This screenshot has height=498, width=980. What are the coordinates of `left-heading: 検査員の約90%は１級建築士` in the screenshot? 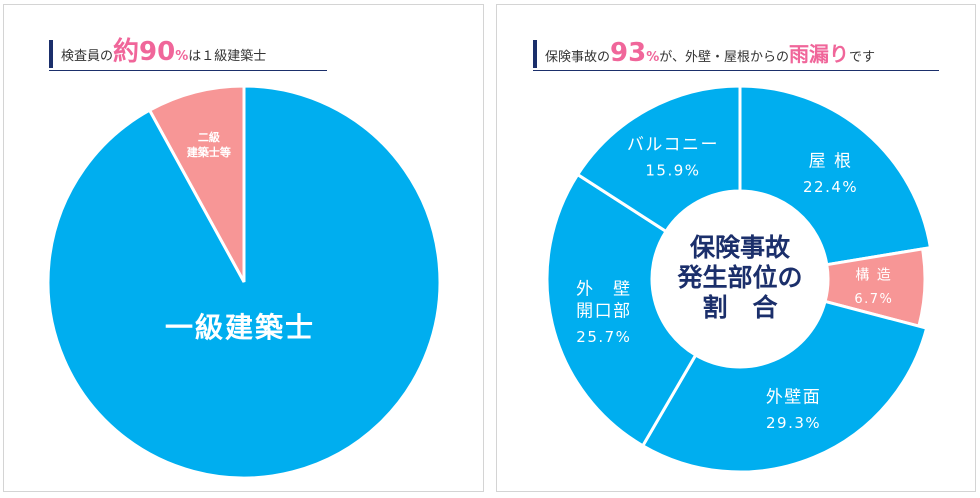 It's located at (188, 49).